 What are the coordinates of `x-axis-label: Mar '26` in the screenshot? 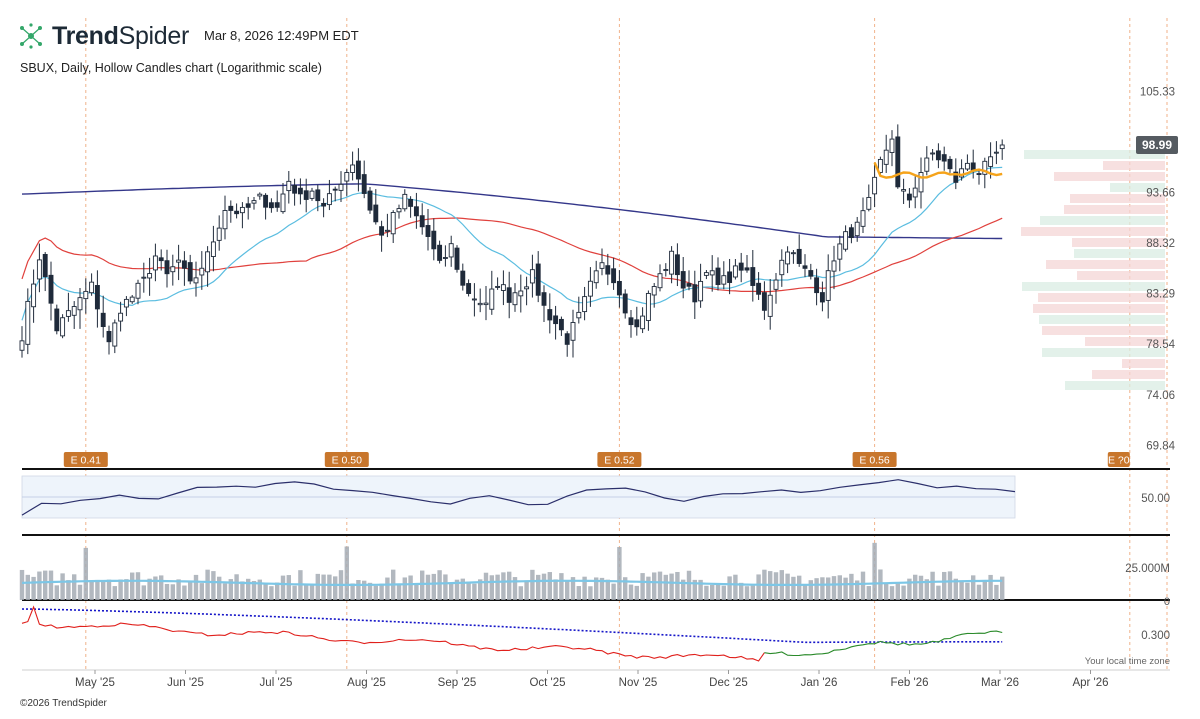 It's located at (1000, 683).